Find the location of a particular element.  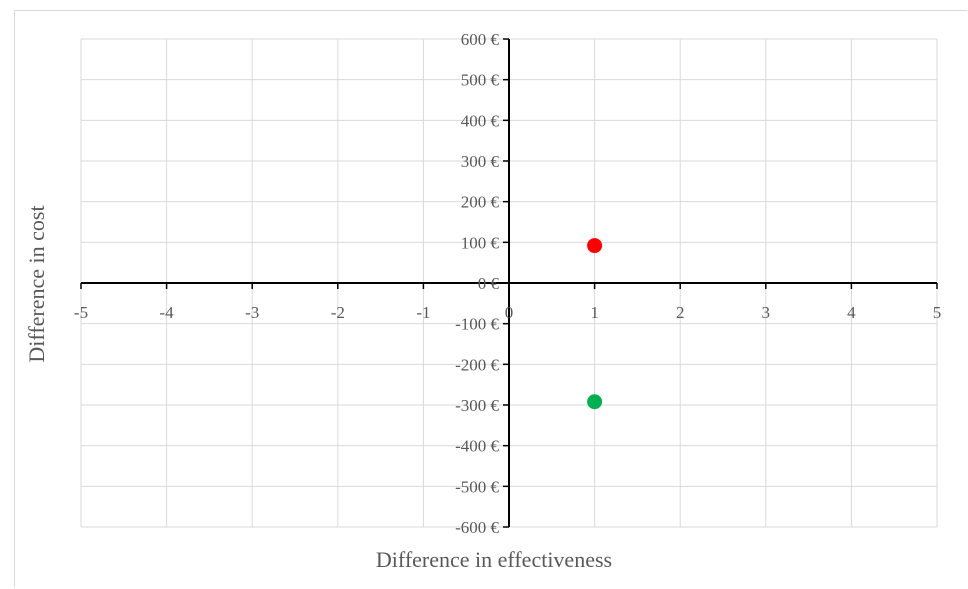

y-tick-label: 400 € is located at coordinates (480, 120).